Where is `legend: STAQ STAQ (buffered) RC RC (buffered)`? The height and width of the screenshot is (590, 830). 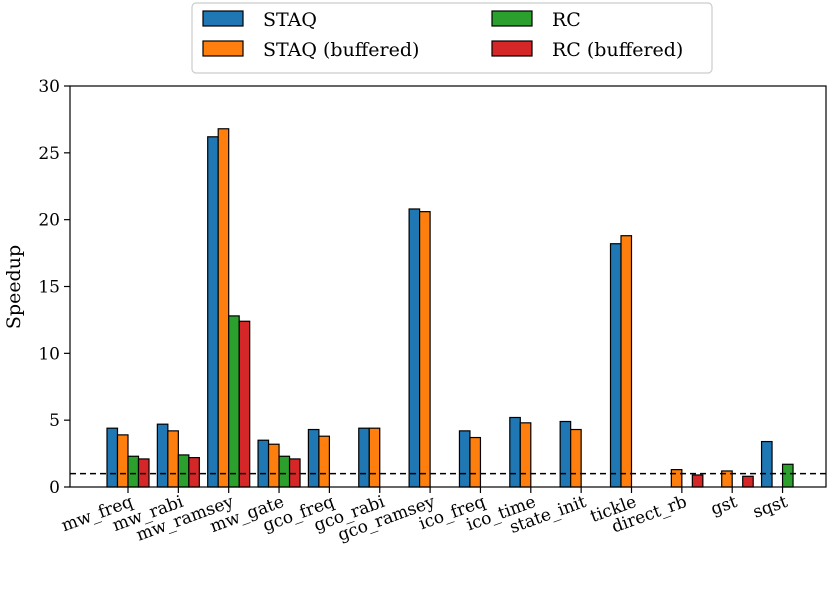
legend: STAQ STAQ (buffered) RC RC (buffered) is located at coordinates (452, 38).